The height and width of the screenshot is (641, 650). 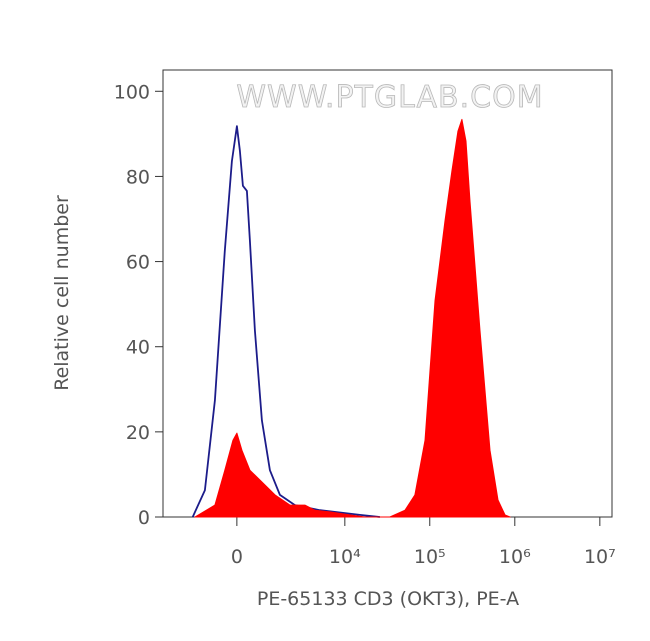 What do you see at coordinates (600, 557) in the screenshot?
I see `x-tick-label: 10⁷` at bounding box center [600, 557].